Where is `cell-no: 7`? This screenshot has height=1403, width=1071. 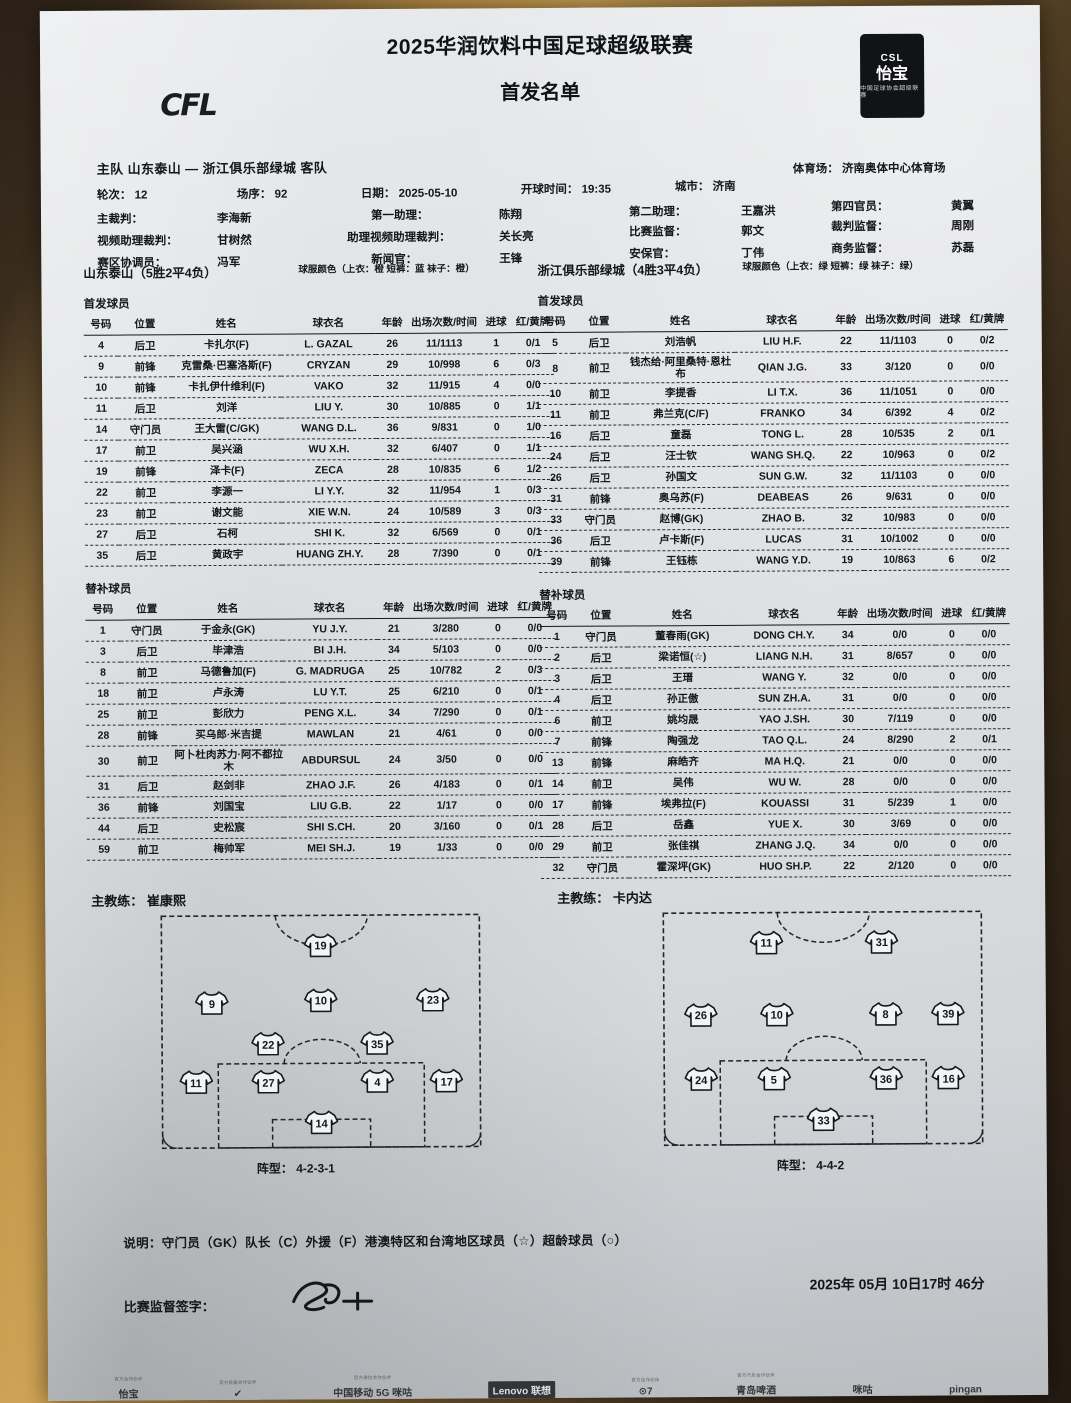
cell-no: 7 is located at coordinates (557, 742).